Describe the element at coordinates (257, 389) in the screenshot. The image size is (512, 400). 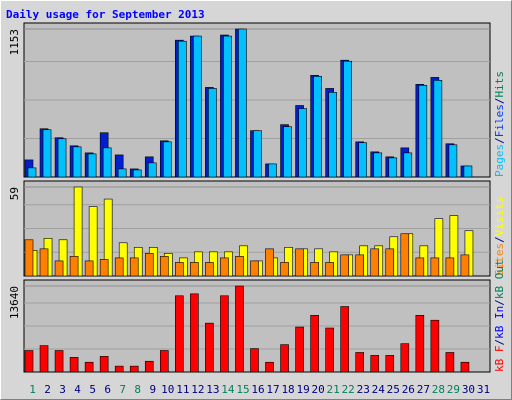
I see `x-tick-label: 16` at that location.